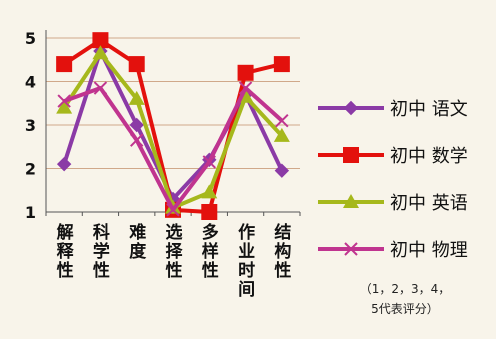 The height and width of the screenshot is (339, 496). What do you see at coordinates (405, 309) in the screenshot?
I see `annotation-line-2: 5代表评分）` at bounding box center [405, 309].